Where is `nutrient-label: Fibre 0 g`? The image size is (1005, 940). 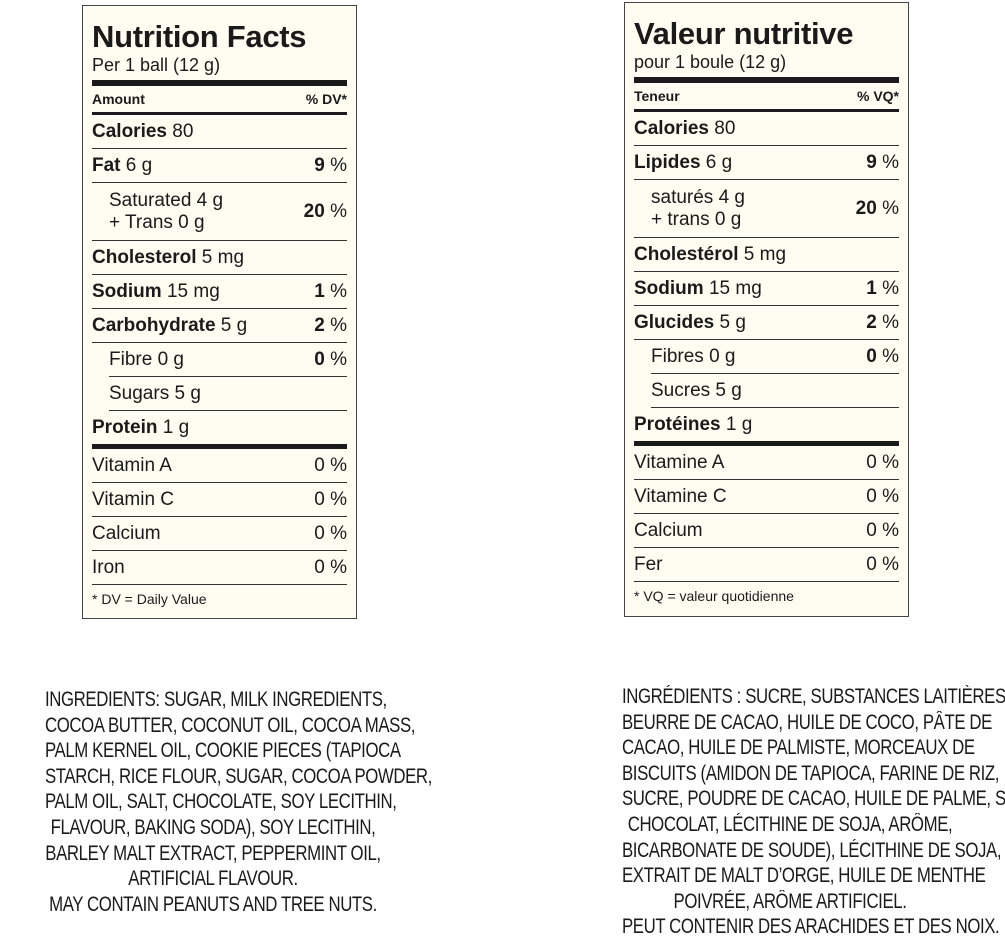
nutrient-label: Fibre 0 g is located at coordinates (146, 360).